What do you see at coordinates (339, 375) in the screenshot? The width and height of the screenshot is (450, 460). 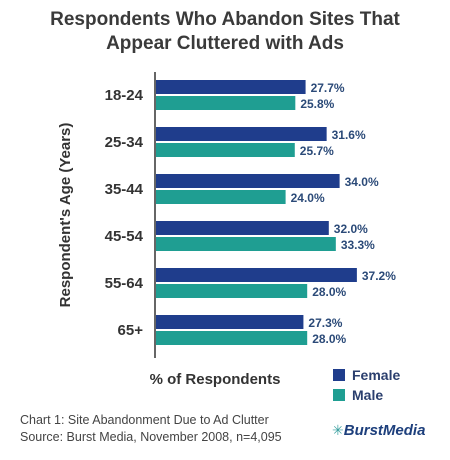 I see `legend-swatch-female` at bounding box center [339, 375].